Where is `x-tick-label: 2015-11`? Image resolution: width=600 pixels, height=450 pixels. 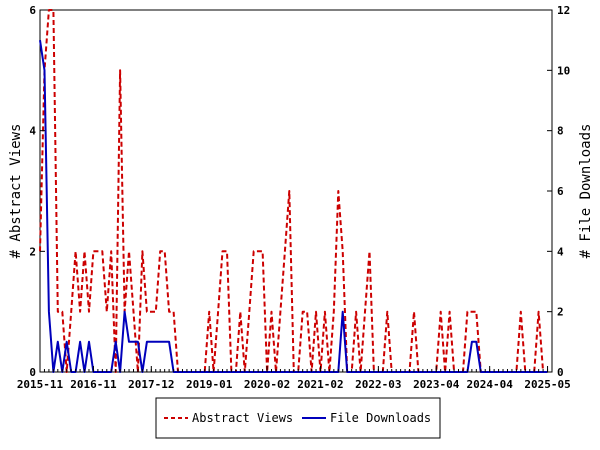
x-tick-label: 2015-11 is located at coordinates (40, 384).